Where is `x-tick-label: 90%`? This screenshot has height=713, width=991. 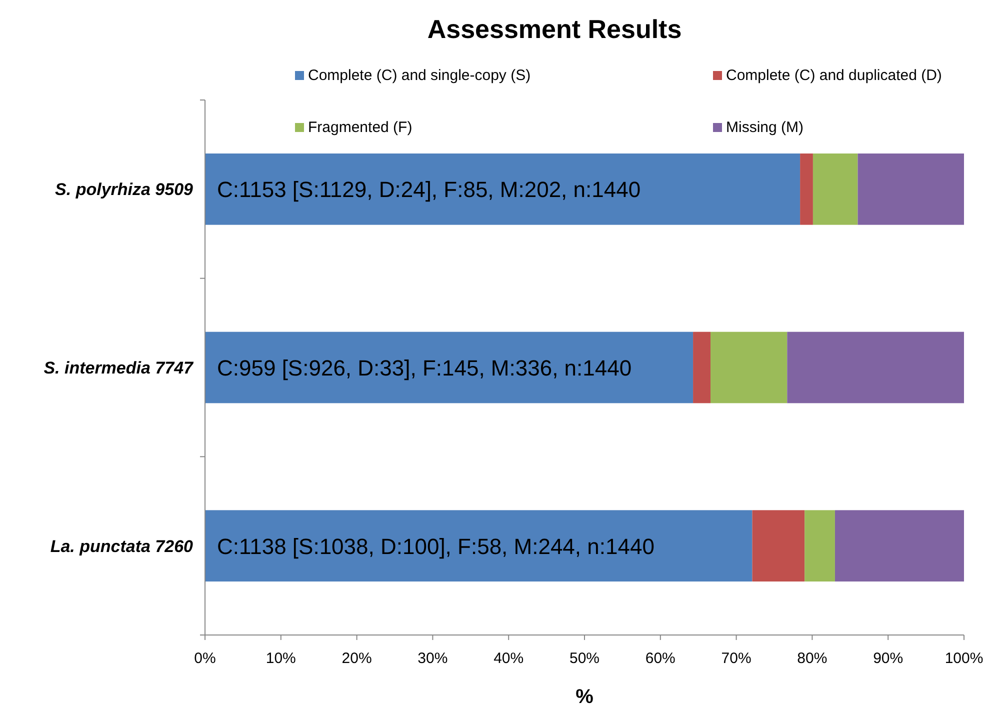 x-tick-label: 90% is located at coordinates (888, 658).